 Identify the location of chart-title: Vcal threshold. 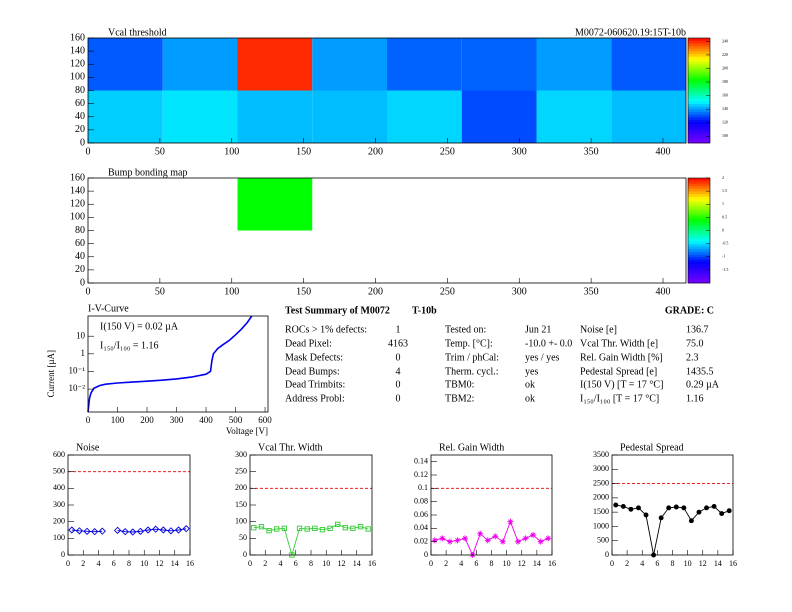
(137, 32).